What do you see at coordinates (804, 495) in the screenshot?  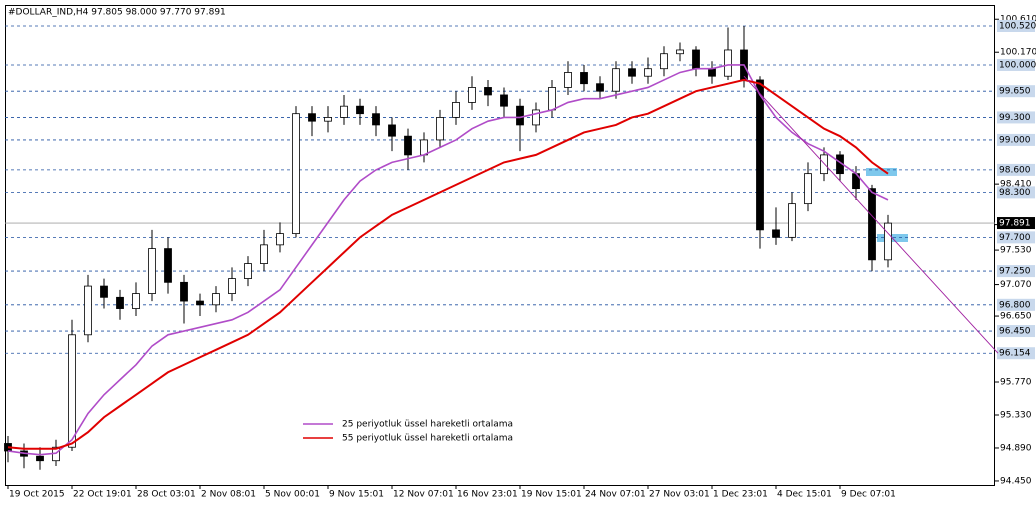 I see `x-tick-label: 4 Dec 15:01` at bounding box center [804, 495].